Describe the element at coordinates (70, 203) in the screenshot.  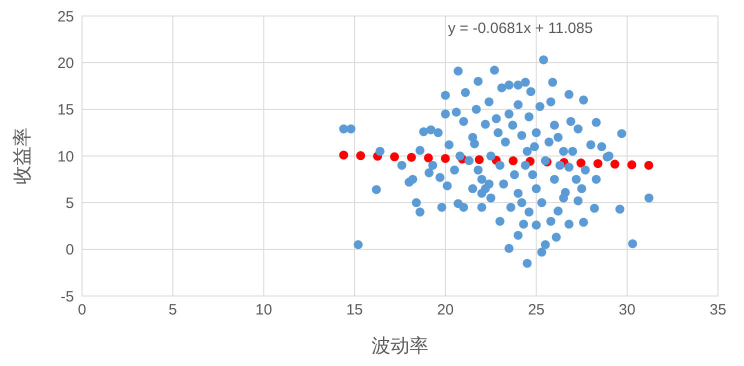
I see `y-tick-label: 5` at that location.